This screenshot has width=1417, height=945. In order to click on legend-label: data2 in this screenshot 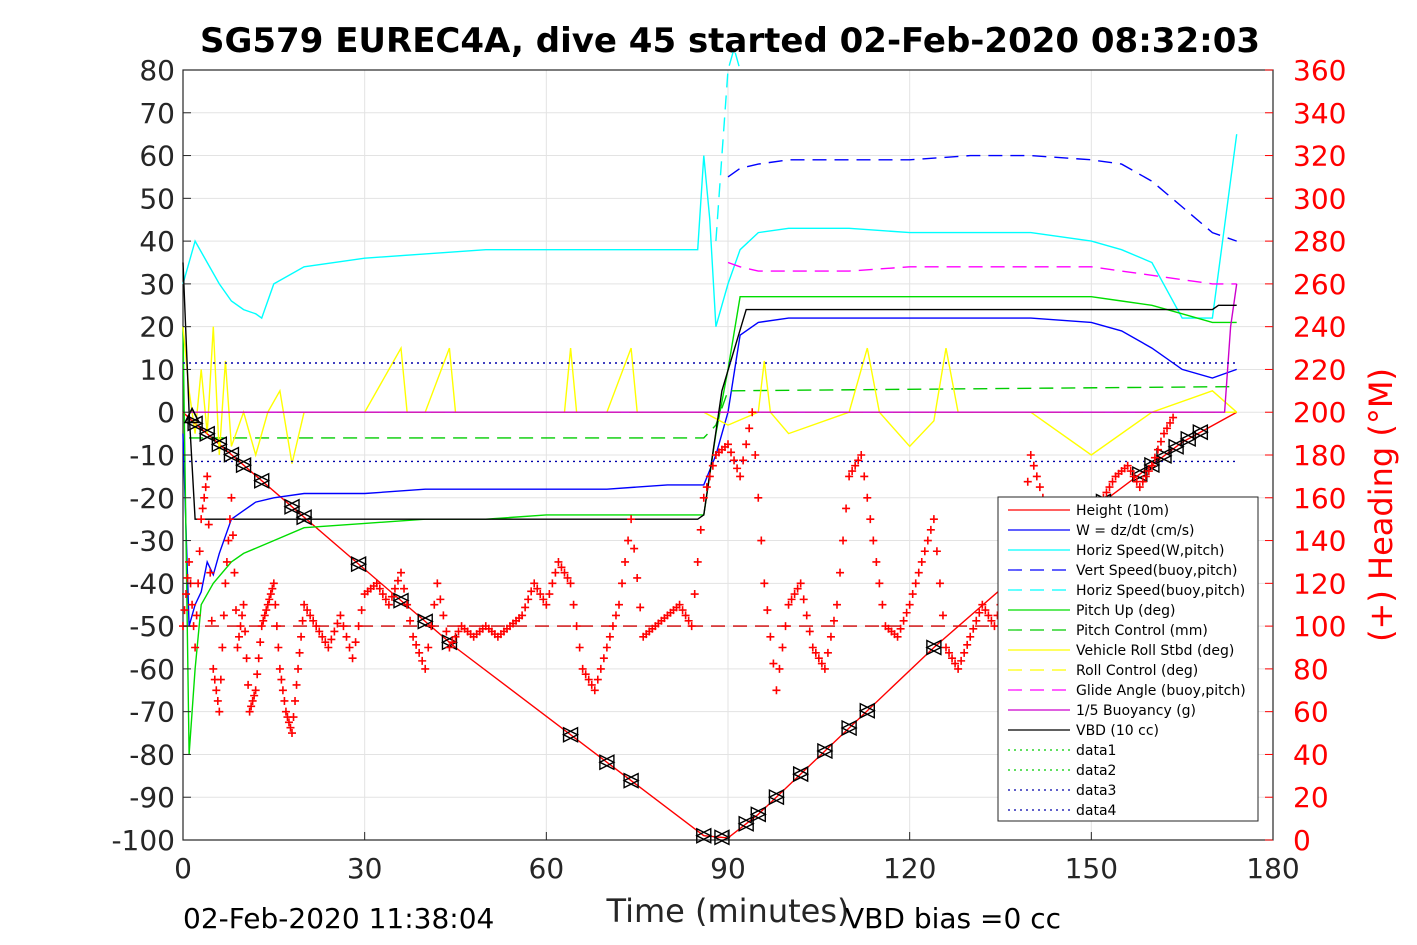, I will do `click(1096, 771)`.